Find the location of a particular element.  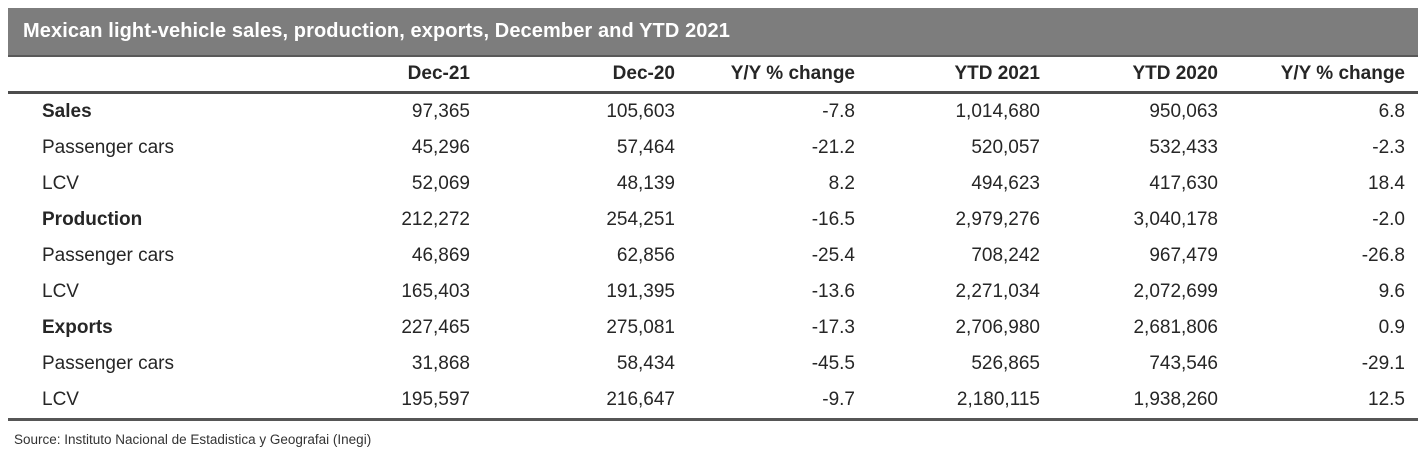

cell-yy-change-ytd: 9.6 is located at coordinates (1391, 291).